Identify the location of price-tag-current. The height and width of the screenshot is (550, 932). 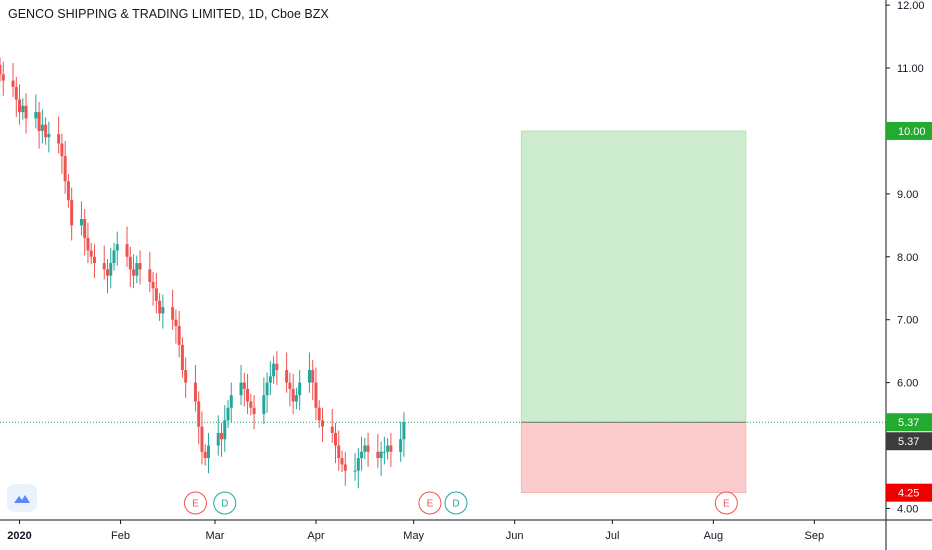
(909, 422).